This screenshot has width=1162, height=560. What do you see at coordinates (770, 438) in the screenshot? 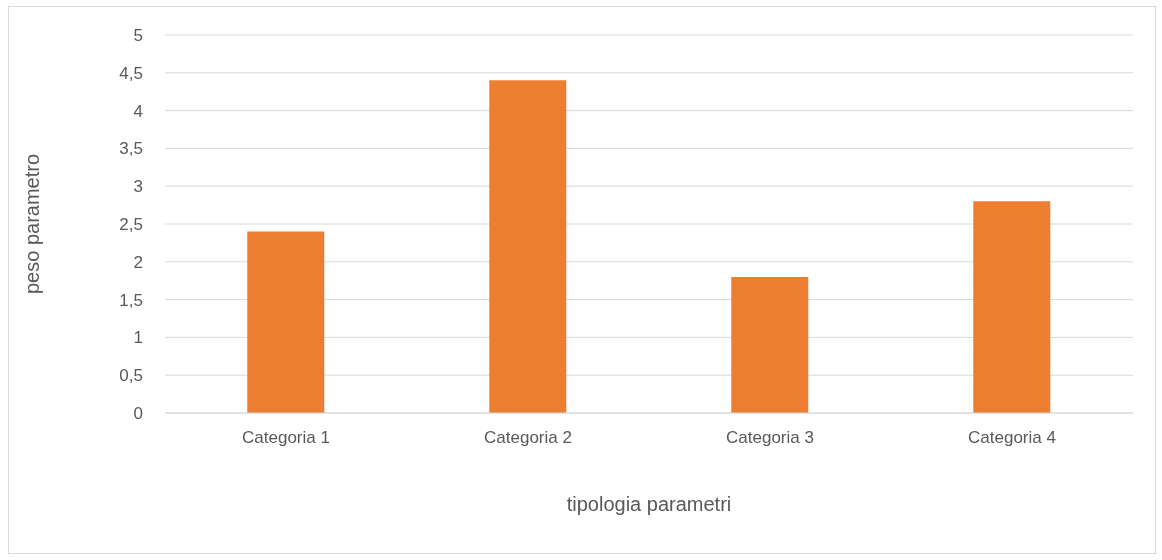
I see `x-tick-label: Categoria 3` at bounding box center [770, 438].